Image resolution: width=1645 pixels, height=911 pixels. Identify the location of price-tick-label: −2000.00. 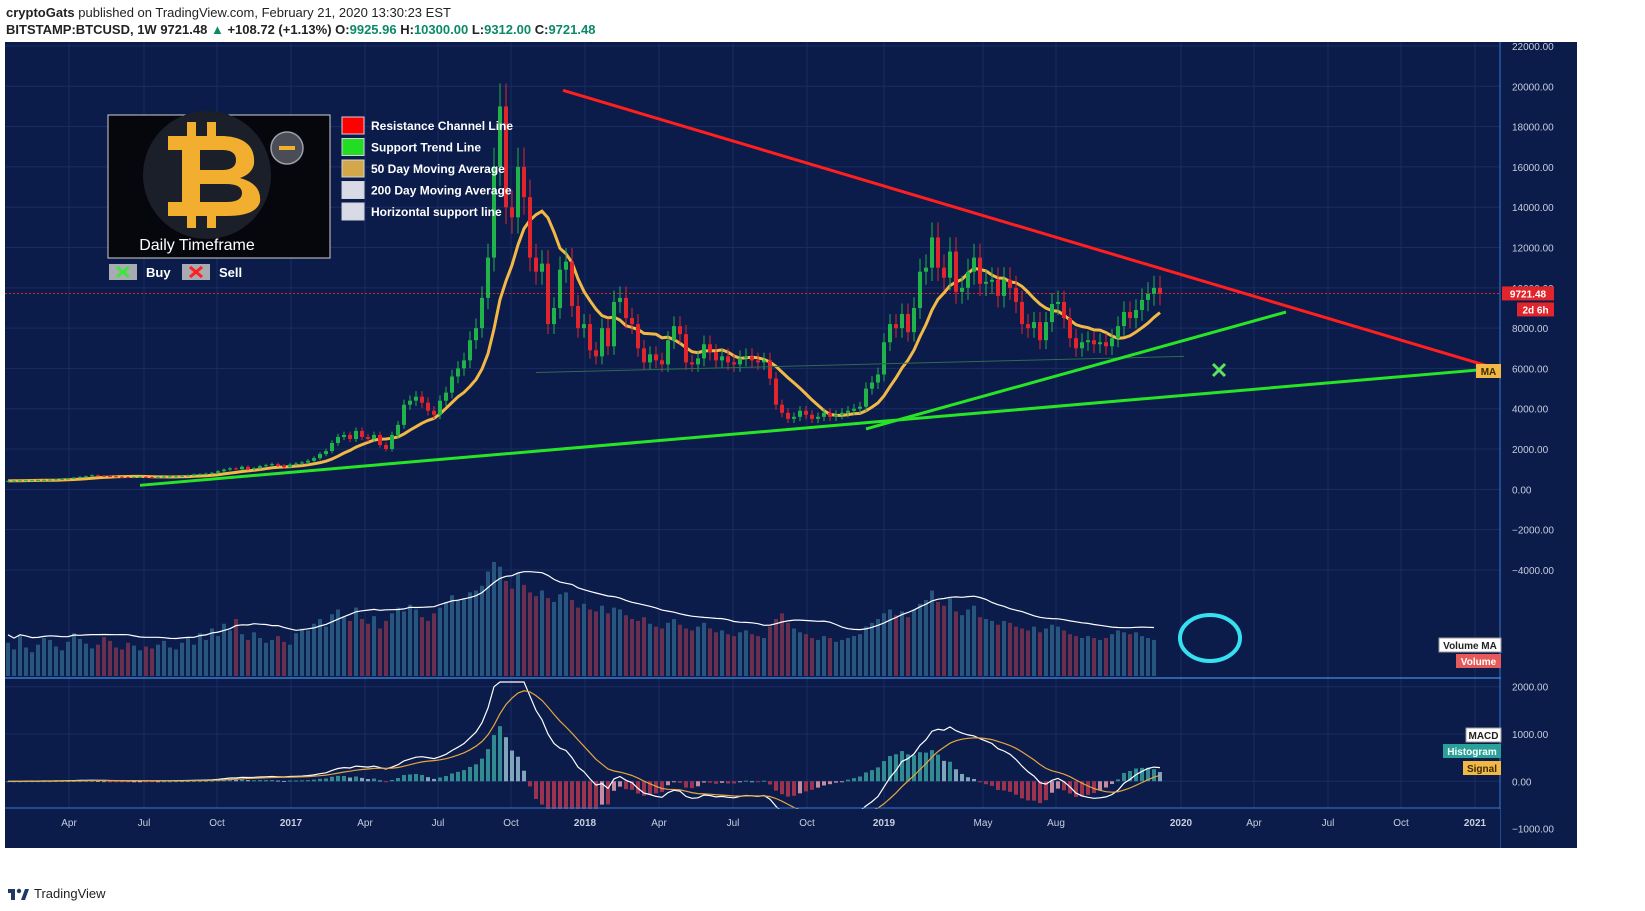
(1533, 531).